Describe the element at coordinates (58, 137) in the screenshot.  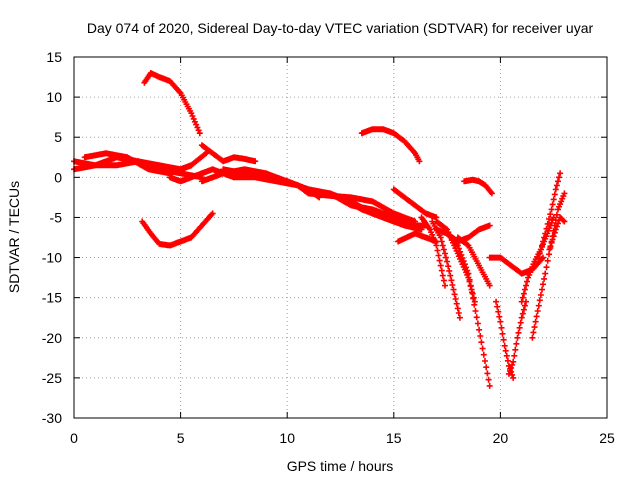
I see `y-tick-label: 5` at that location.